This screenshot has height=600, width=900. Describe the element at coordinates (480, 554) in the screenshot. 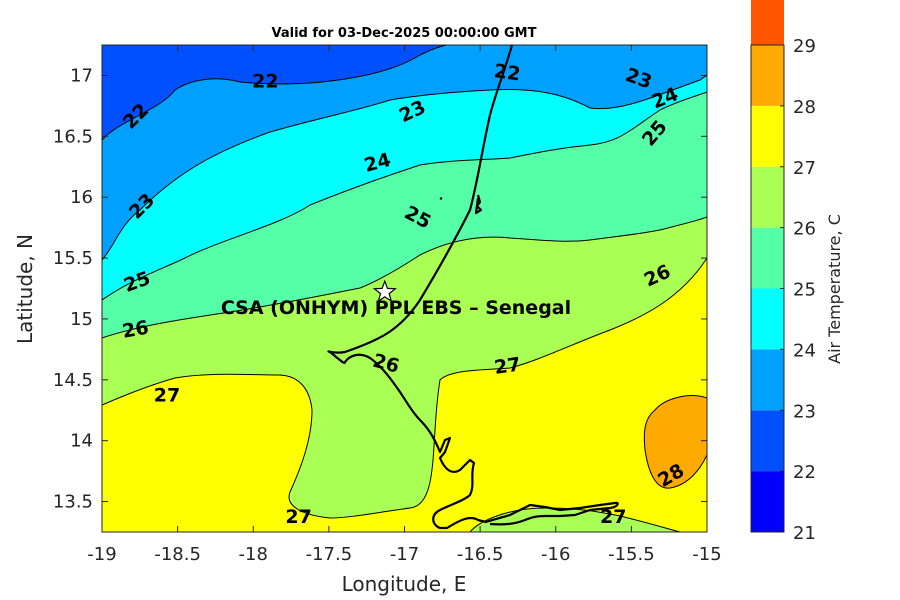

I see `x-tick-label: -16.5` at that location.